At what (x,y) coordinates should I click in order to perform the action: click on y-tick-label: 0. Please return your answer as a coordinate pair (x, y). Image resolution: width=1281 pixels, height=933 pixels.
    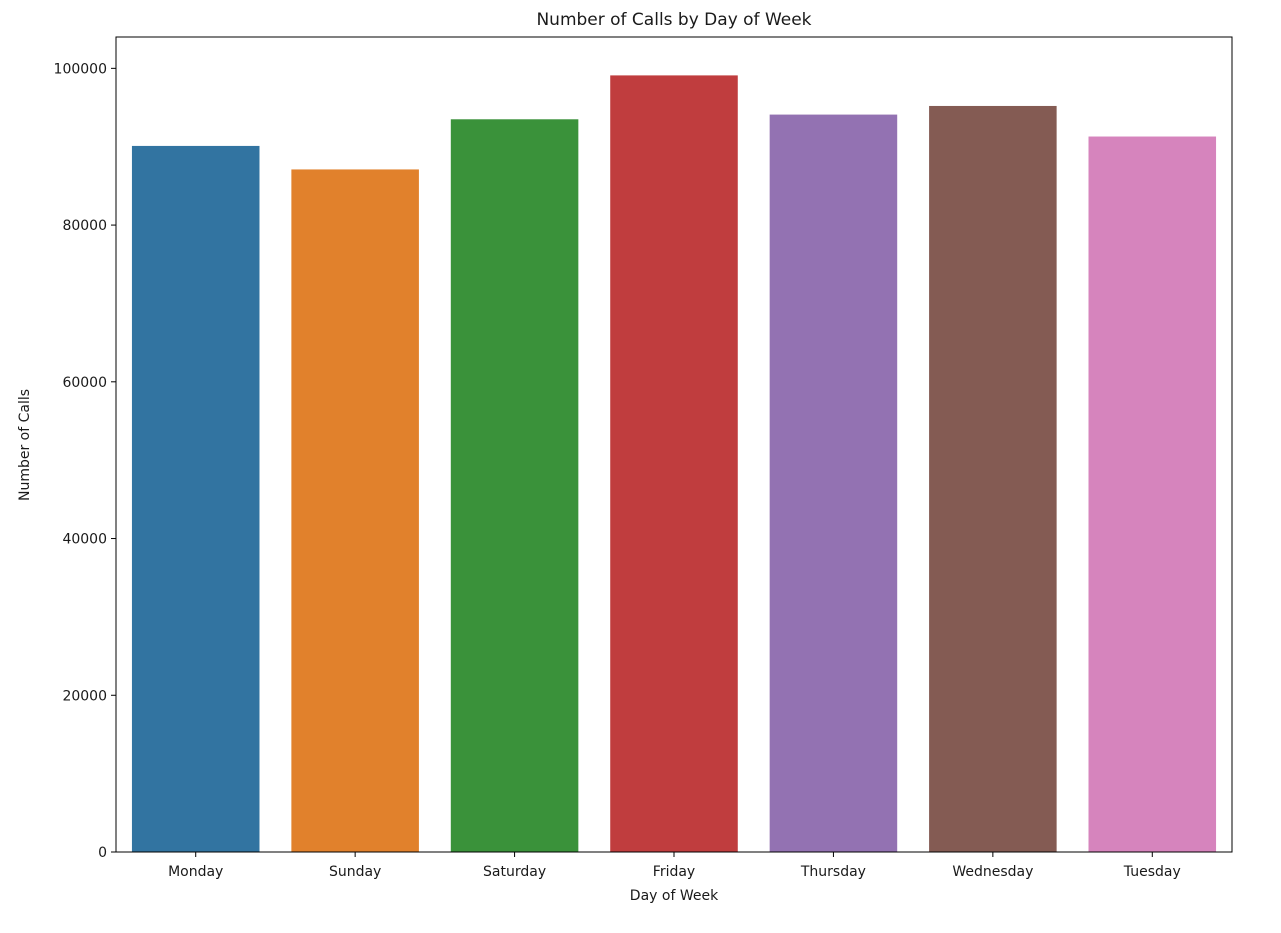
    Looking at the image, I should click on (102, 853).